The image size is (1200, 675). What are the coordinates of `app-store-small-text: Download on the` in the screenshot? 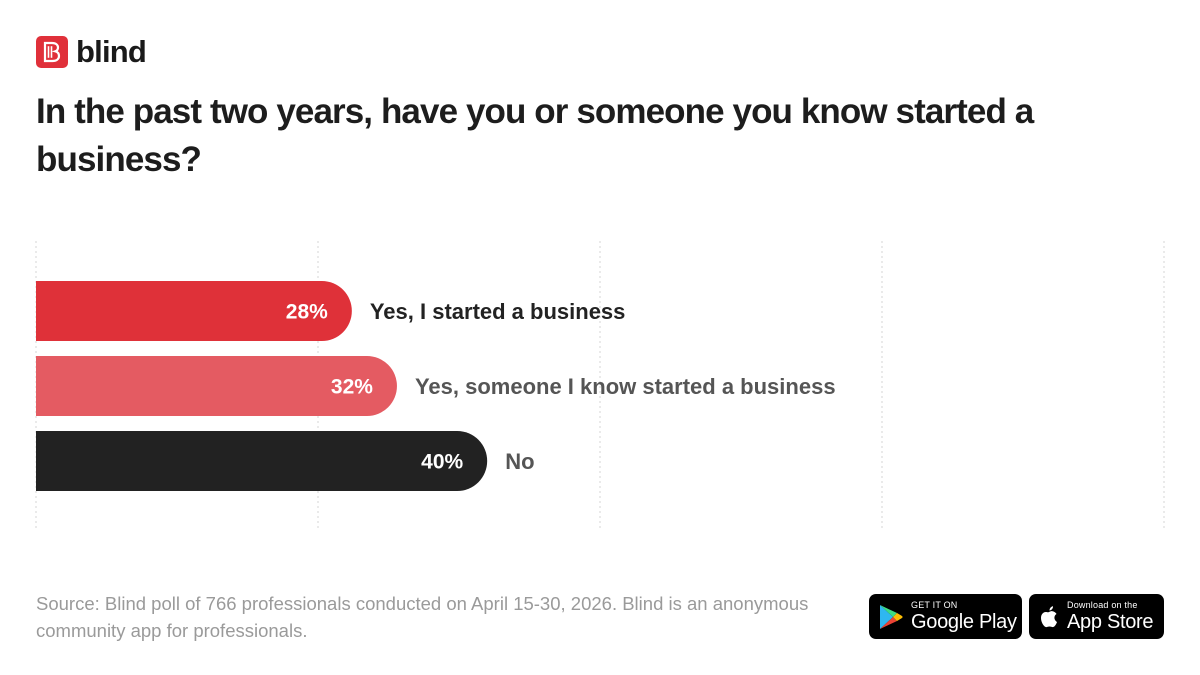 It's located at (1102, 605).